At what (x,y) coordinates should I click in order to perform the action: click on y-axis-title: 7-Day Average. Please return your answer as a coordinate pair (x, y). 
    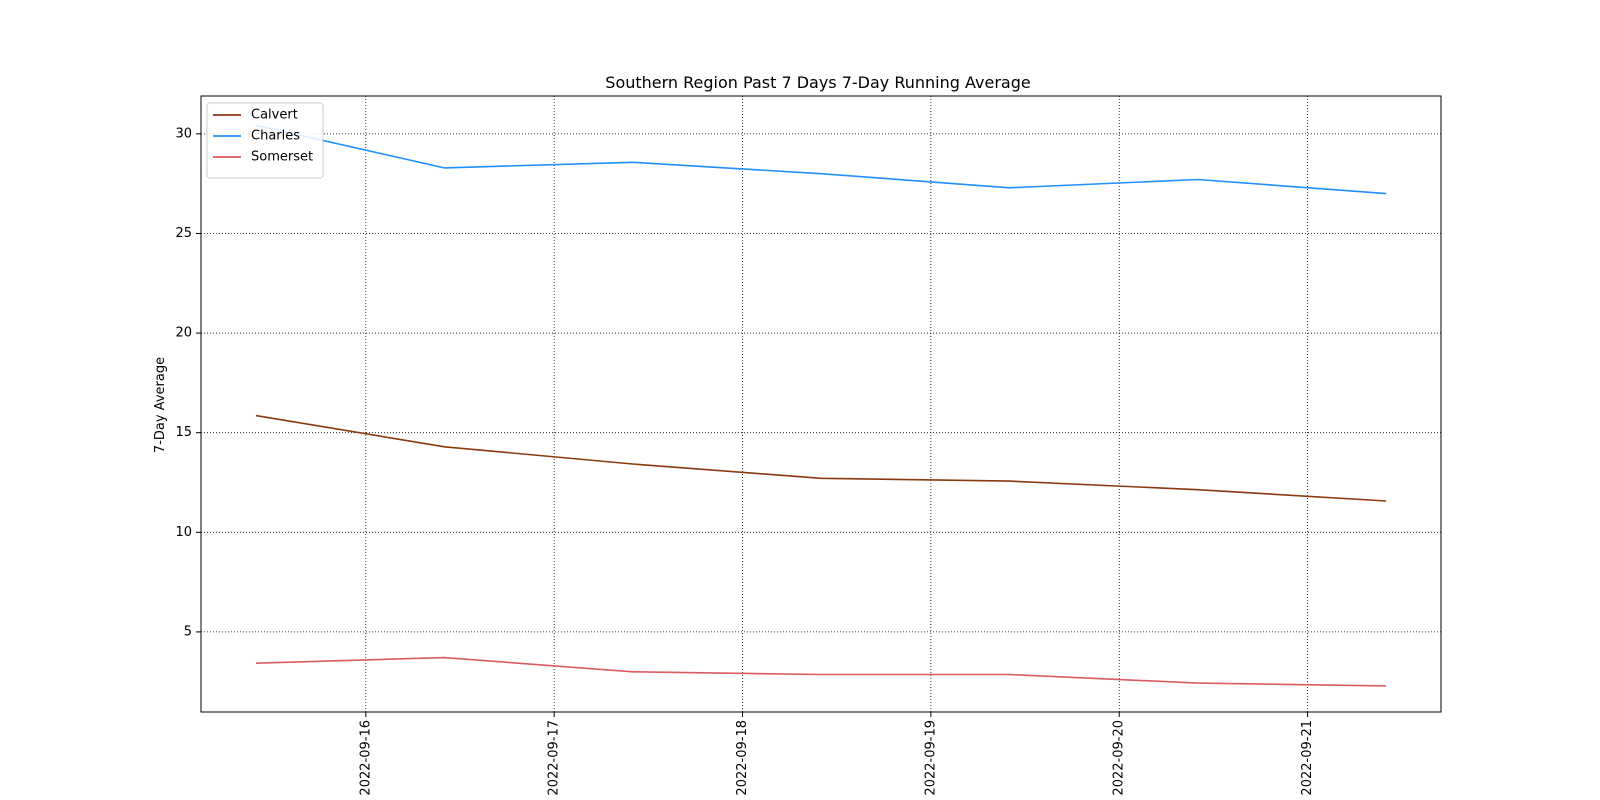
    Looking at the image, I should click on (160, 405).